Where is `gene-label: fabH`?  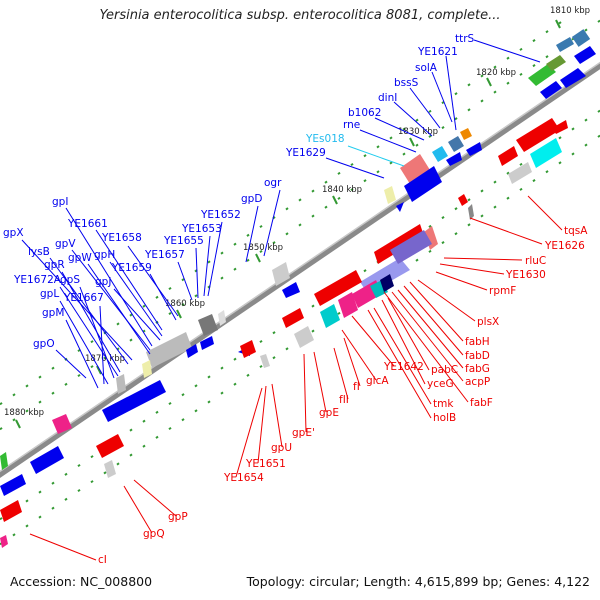
gene-label: fabH is located at coordinates (477, 342).